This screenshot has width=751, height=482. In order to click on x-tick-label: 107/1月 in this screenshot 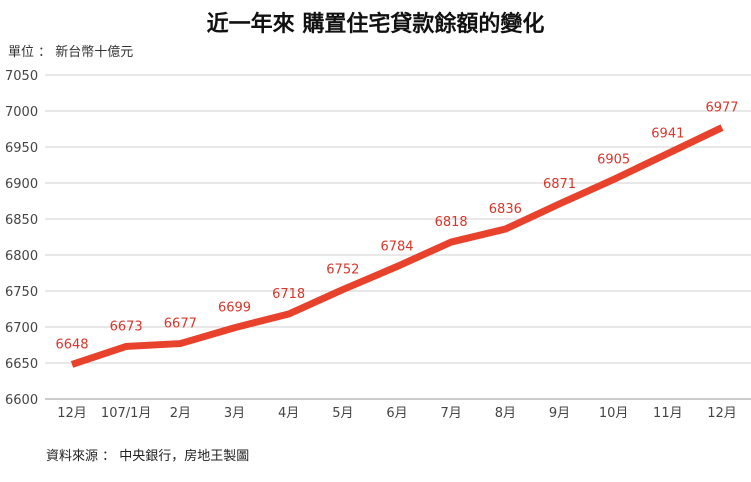, I will do `click(126, 413)`.